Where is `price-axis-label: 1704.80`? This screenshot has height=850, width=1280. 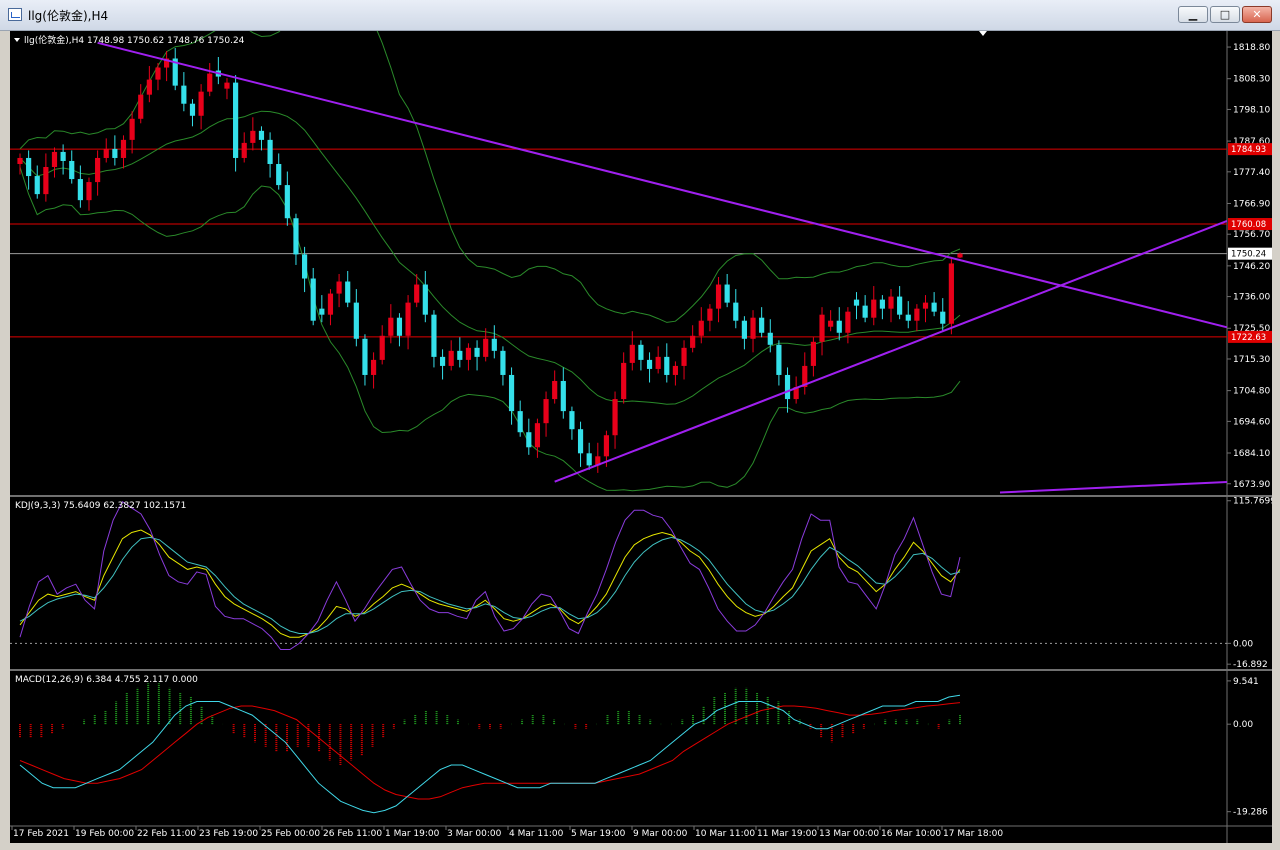
price-axis-label: 1704.80 is located at coordinates (1251, 392).